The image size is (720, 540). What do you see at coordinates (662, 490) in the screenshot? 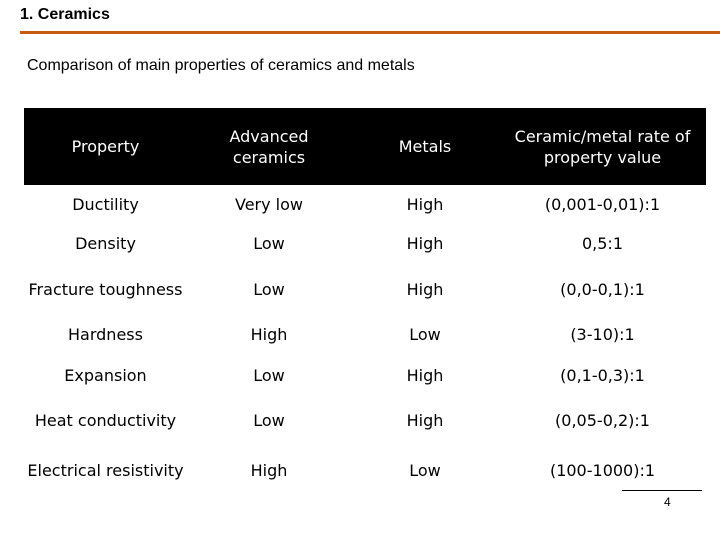
I see `page-number-rule` at bounding box center [662, 490].